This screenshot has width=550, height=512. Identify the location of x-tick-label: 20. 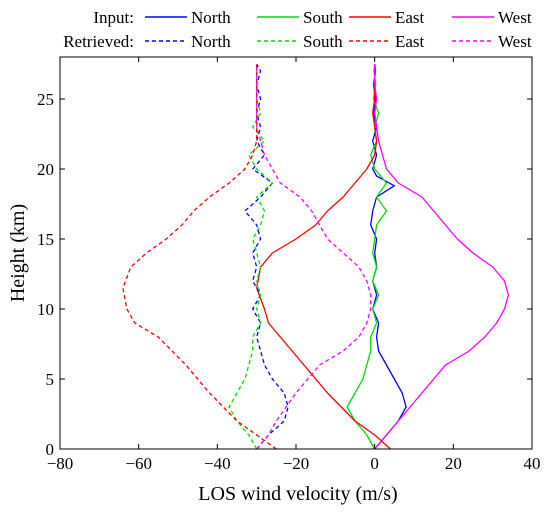
(453, 463).